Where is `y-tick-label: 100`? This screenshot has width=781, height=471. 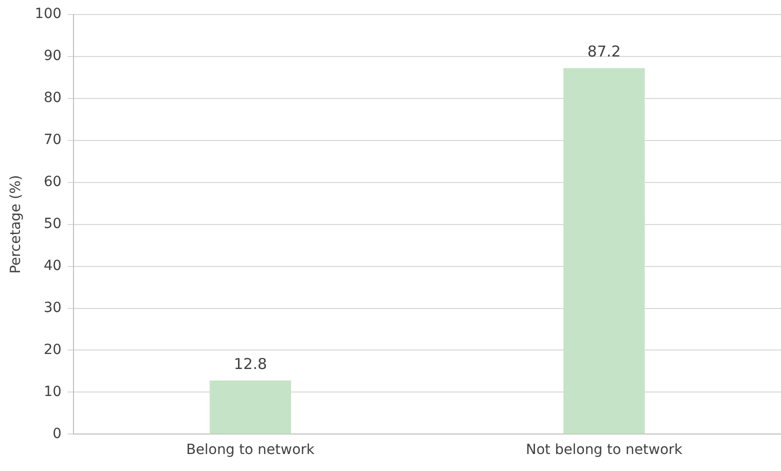 y-tick-label: 100 is located at coordinates (48, 14).